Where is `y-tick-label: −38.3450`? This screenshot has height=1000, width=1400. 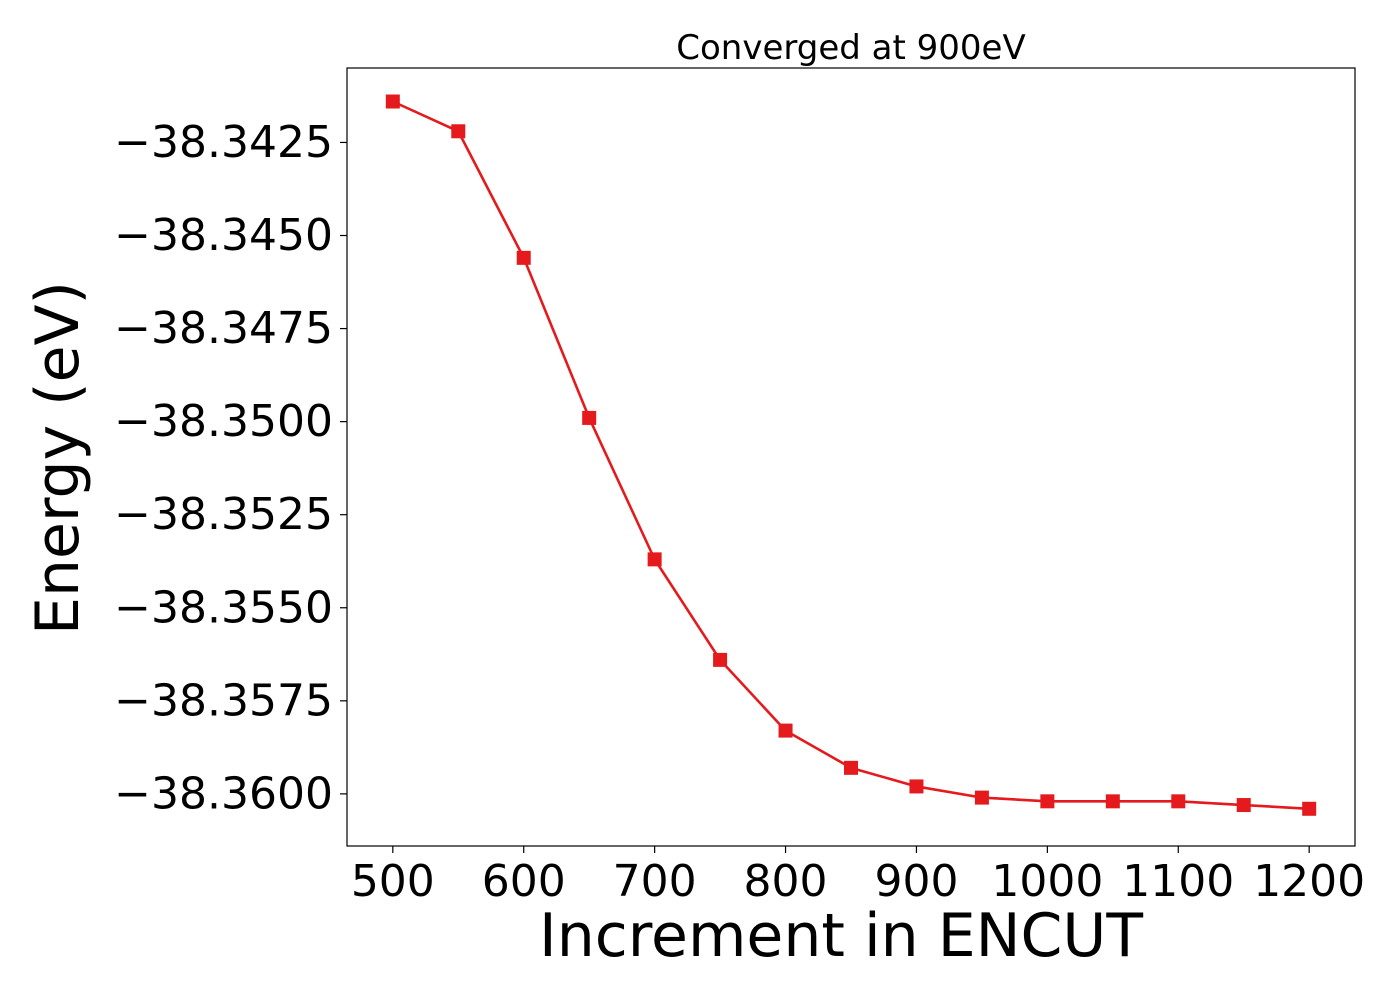
y-tick-label: −38.3450 is located at coordinates (223, 235).